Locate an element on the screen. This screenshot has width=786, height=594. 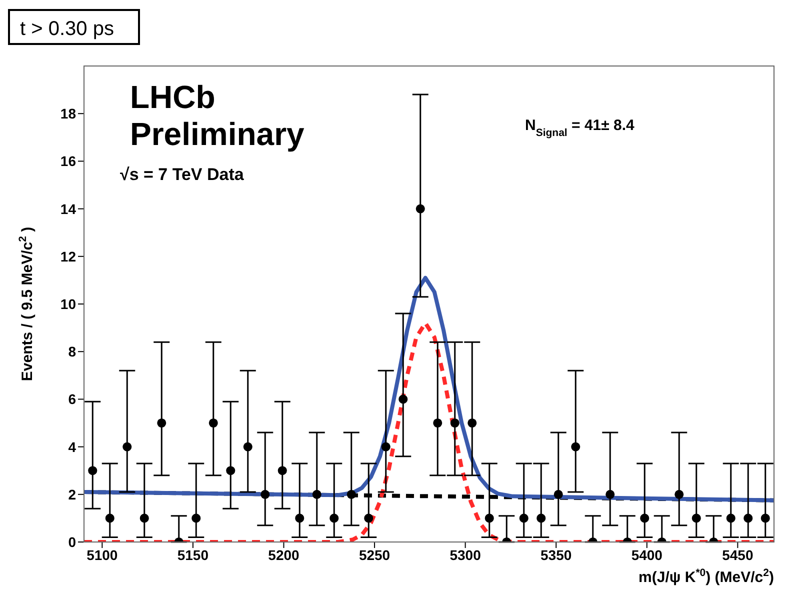
x-tick-label: 5200 is located at coordinates (284, 554).